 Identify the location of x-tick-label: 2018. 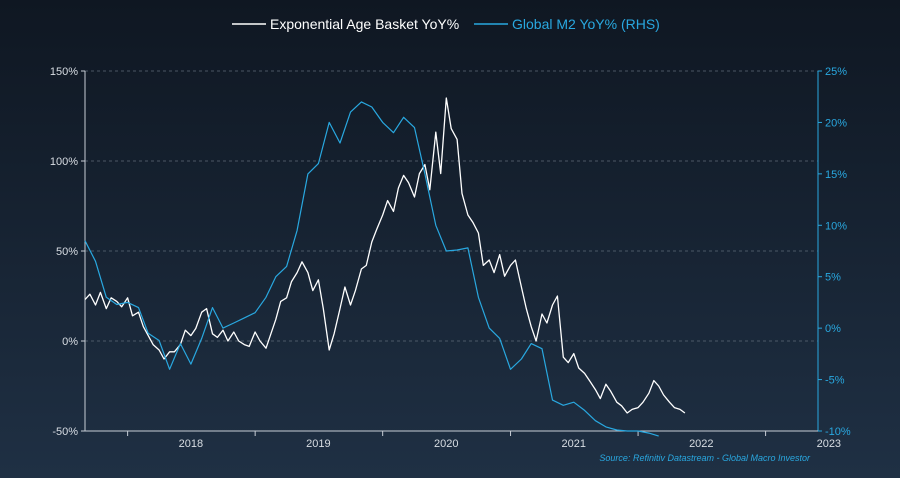
(191, 444).